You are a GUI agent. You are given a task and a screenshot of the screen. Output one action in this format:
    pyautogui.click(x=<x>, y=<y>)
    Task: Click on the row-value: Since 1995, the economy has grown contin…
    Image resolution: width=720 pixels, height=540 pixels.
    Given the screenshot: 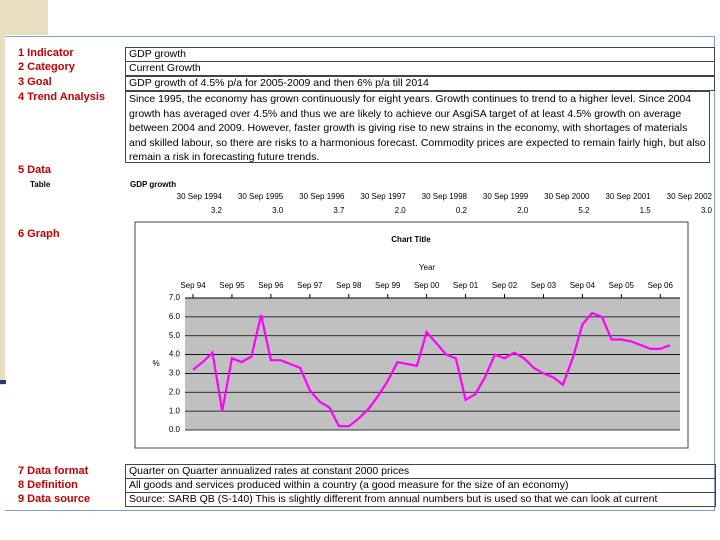 What is the action you would take?
    pyautogui.click(x=417, y=127)
    